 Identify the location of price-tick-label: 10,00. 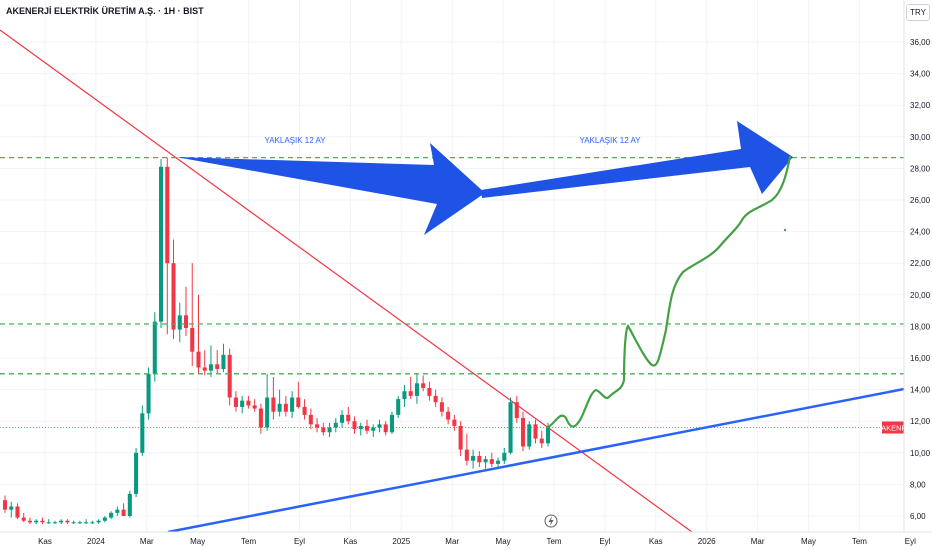
(920, 453).